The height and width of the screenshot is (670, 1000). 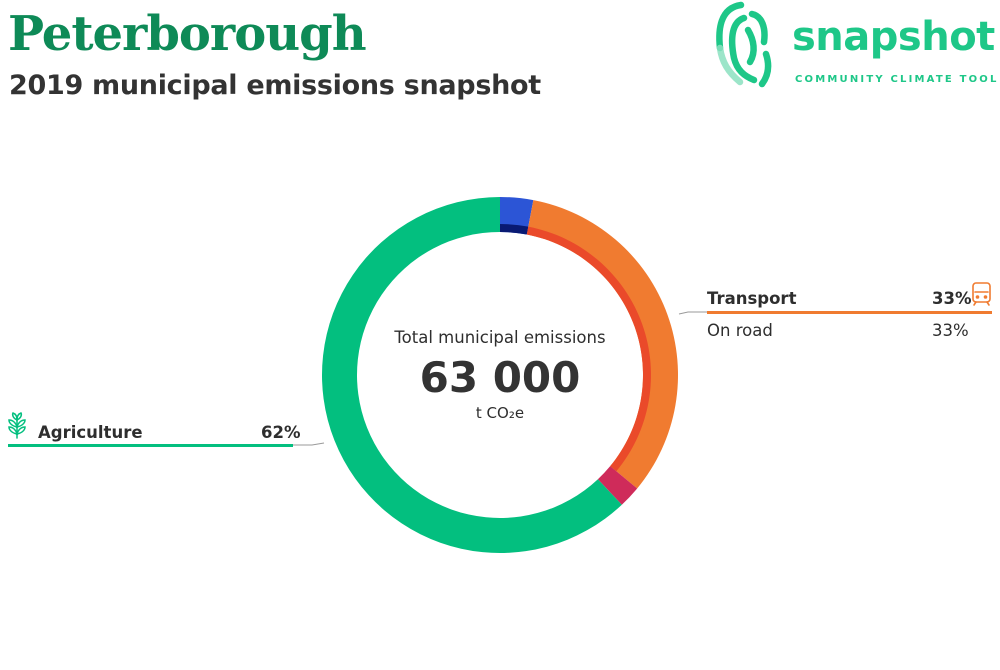 What do you see at coordinates (187, 34) in the screenshot?
I see `page-title: Peterborough` at bounding box center [187, 34].